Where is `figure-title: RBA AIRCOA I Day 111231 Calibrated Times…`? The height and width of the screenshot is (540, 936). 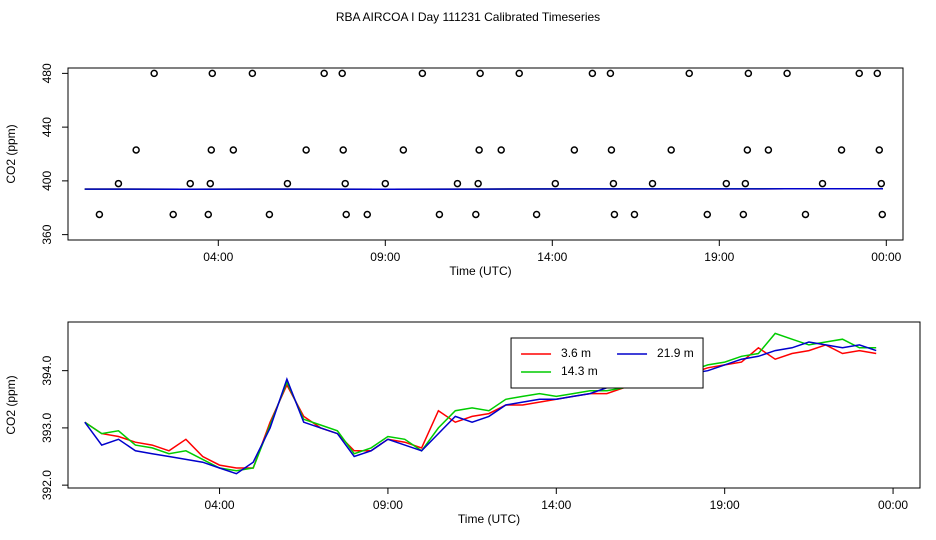 figure-title: RBA AIRCOA I Day 111231 Calibrated Times… is located at coordinates (468, 17).